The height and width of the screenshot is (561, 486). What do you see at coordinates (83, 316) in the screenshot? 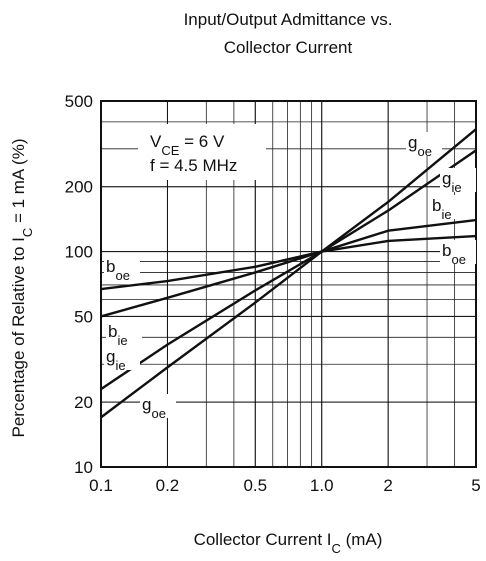
I see `y-tick-label: 50` at bounding box center [83, 316].